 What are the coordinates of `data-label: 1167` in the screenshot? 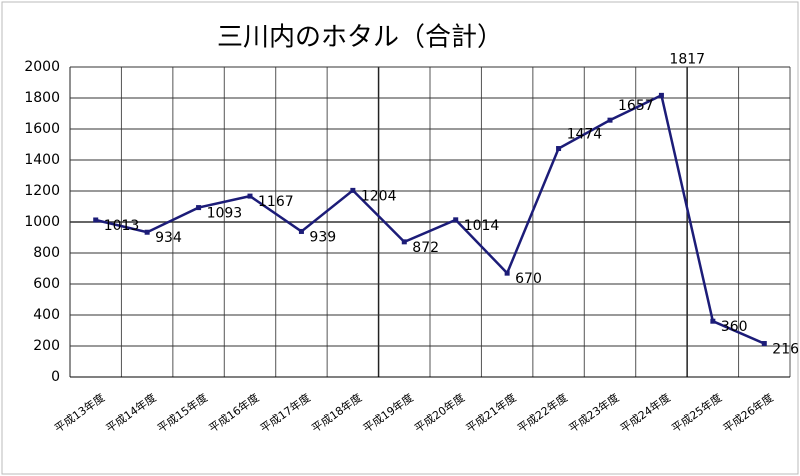 It's located at (276, 202).